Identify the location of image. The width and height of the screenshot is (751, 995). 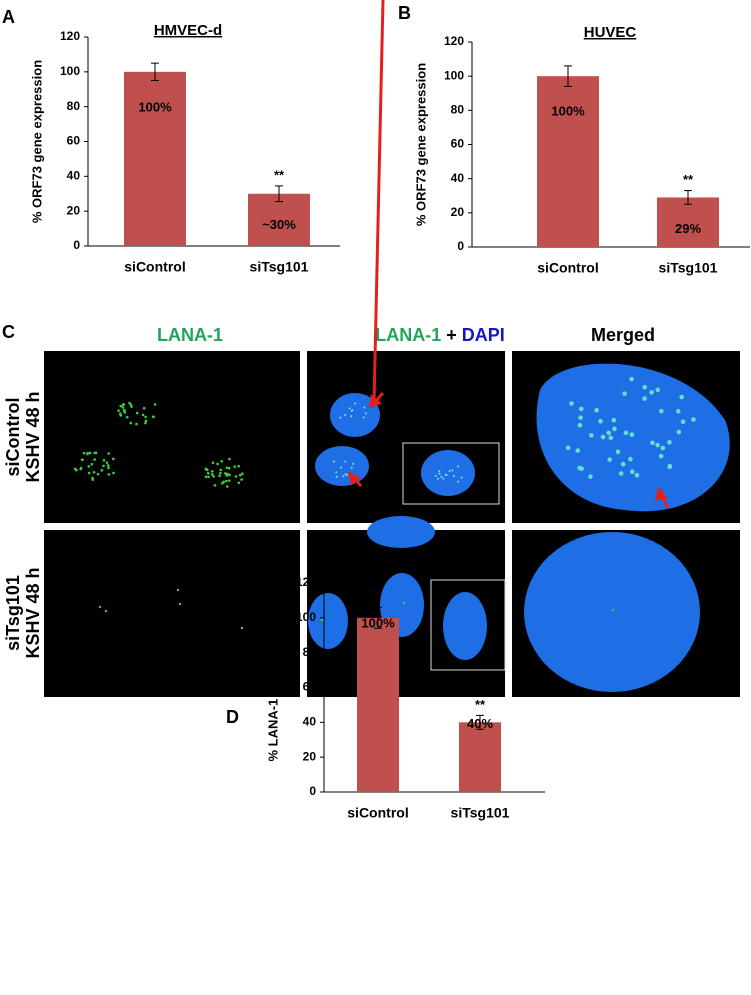
(172, 437).